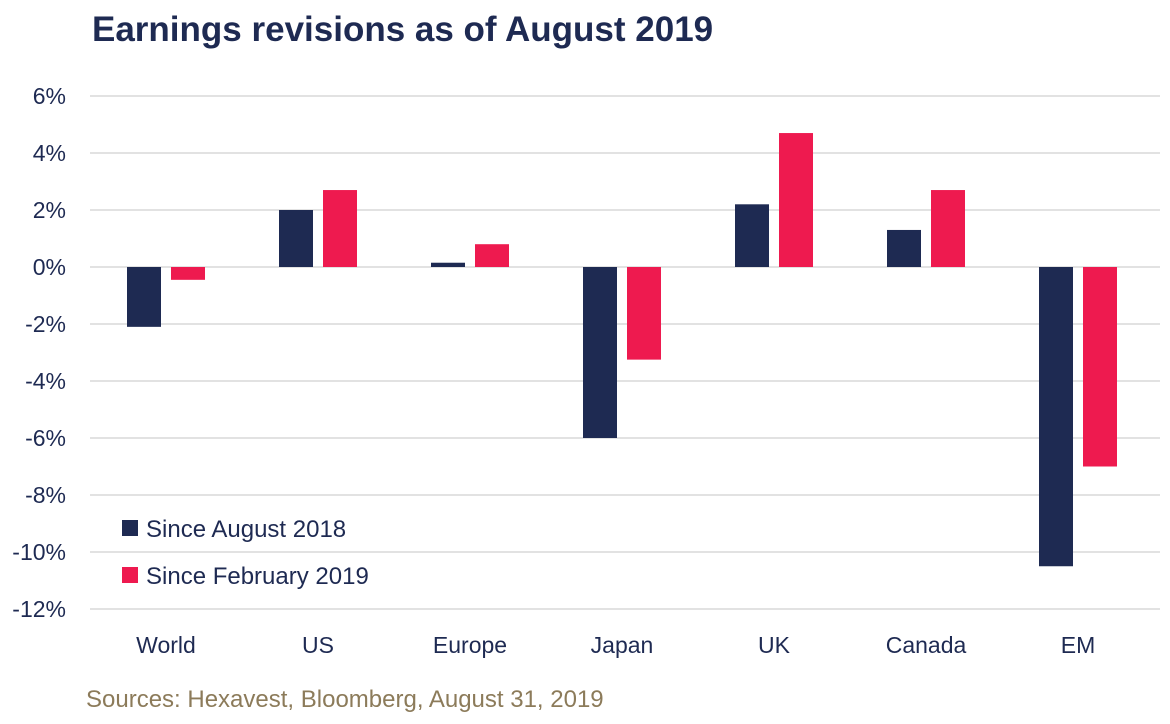 This screenshot has height=724, width=1170. Describe the element at coordinates (774, 645) in the screenshot. I see `x-tick-label: UK` at that location.